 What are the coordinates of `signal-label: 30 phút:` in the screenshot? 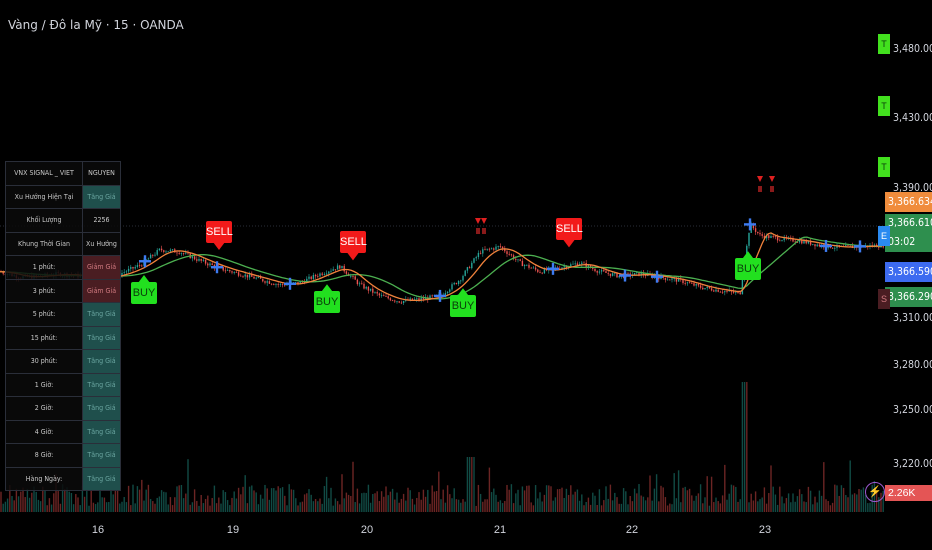 It's located at (44, 361).